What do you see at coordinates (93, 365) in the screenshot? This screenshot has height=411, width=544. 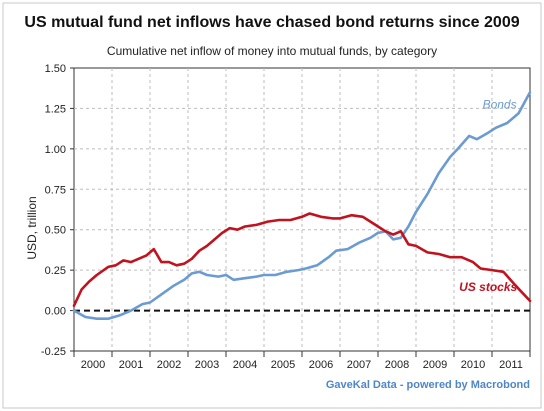 I see `x-tick-label: 2000` at bounding box center [93, 365].